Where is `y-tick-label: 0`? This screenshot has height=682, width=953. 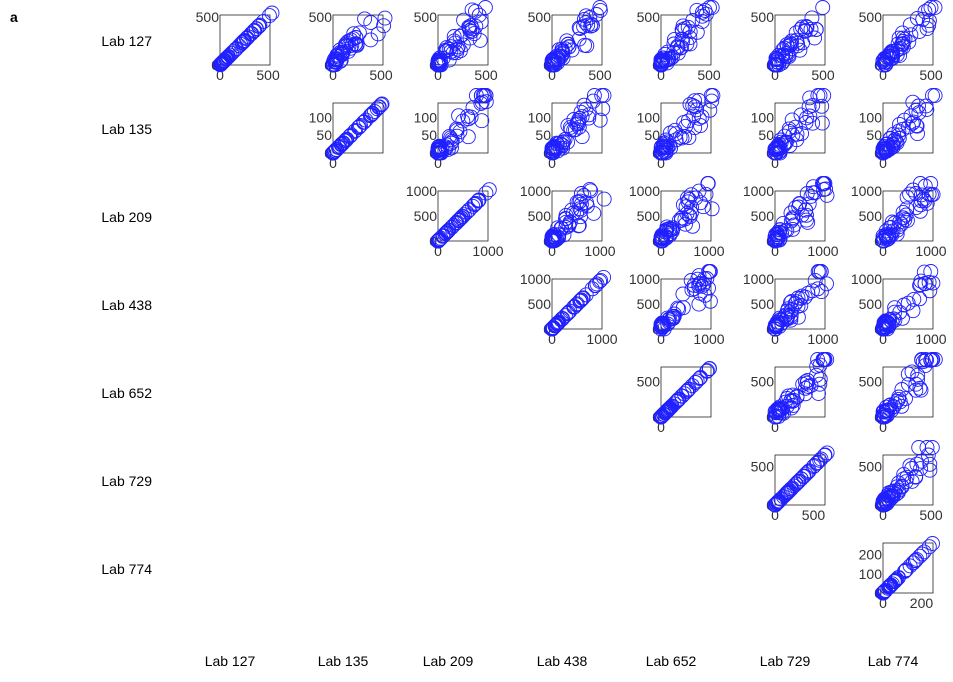
y-tick-label: 0 is located at coordinates (656, 417).